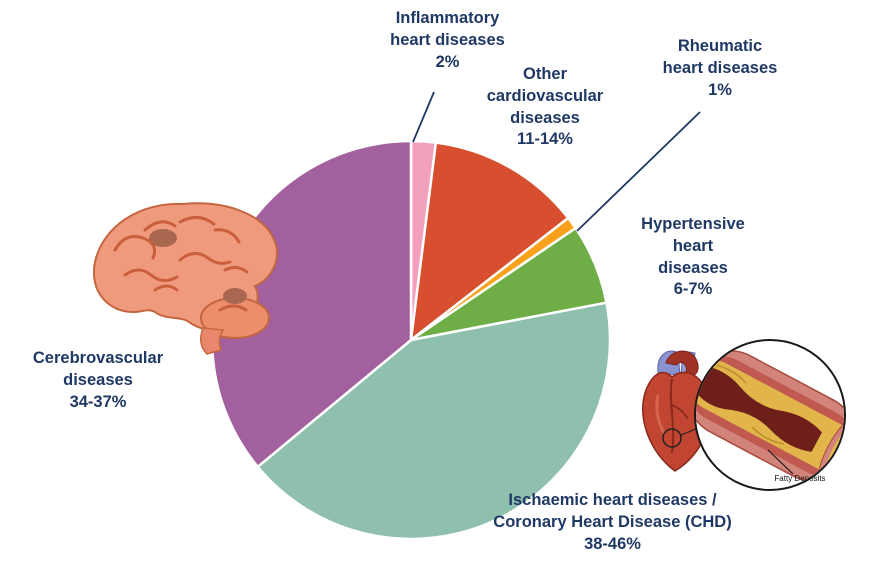 This screenshot has width=894, height=579. I want to click on brain-gyri-lines, so click(181, 264).